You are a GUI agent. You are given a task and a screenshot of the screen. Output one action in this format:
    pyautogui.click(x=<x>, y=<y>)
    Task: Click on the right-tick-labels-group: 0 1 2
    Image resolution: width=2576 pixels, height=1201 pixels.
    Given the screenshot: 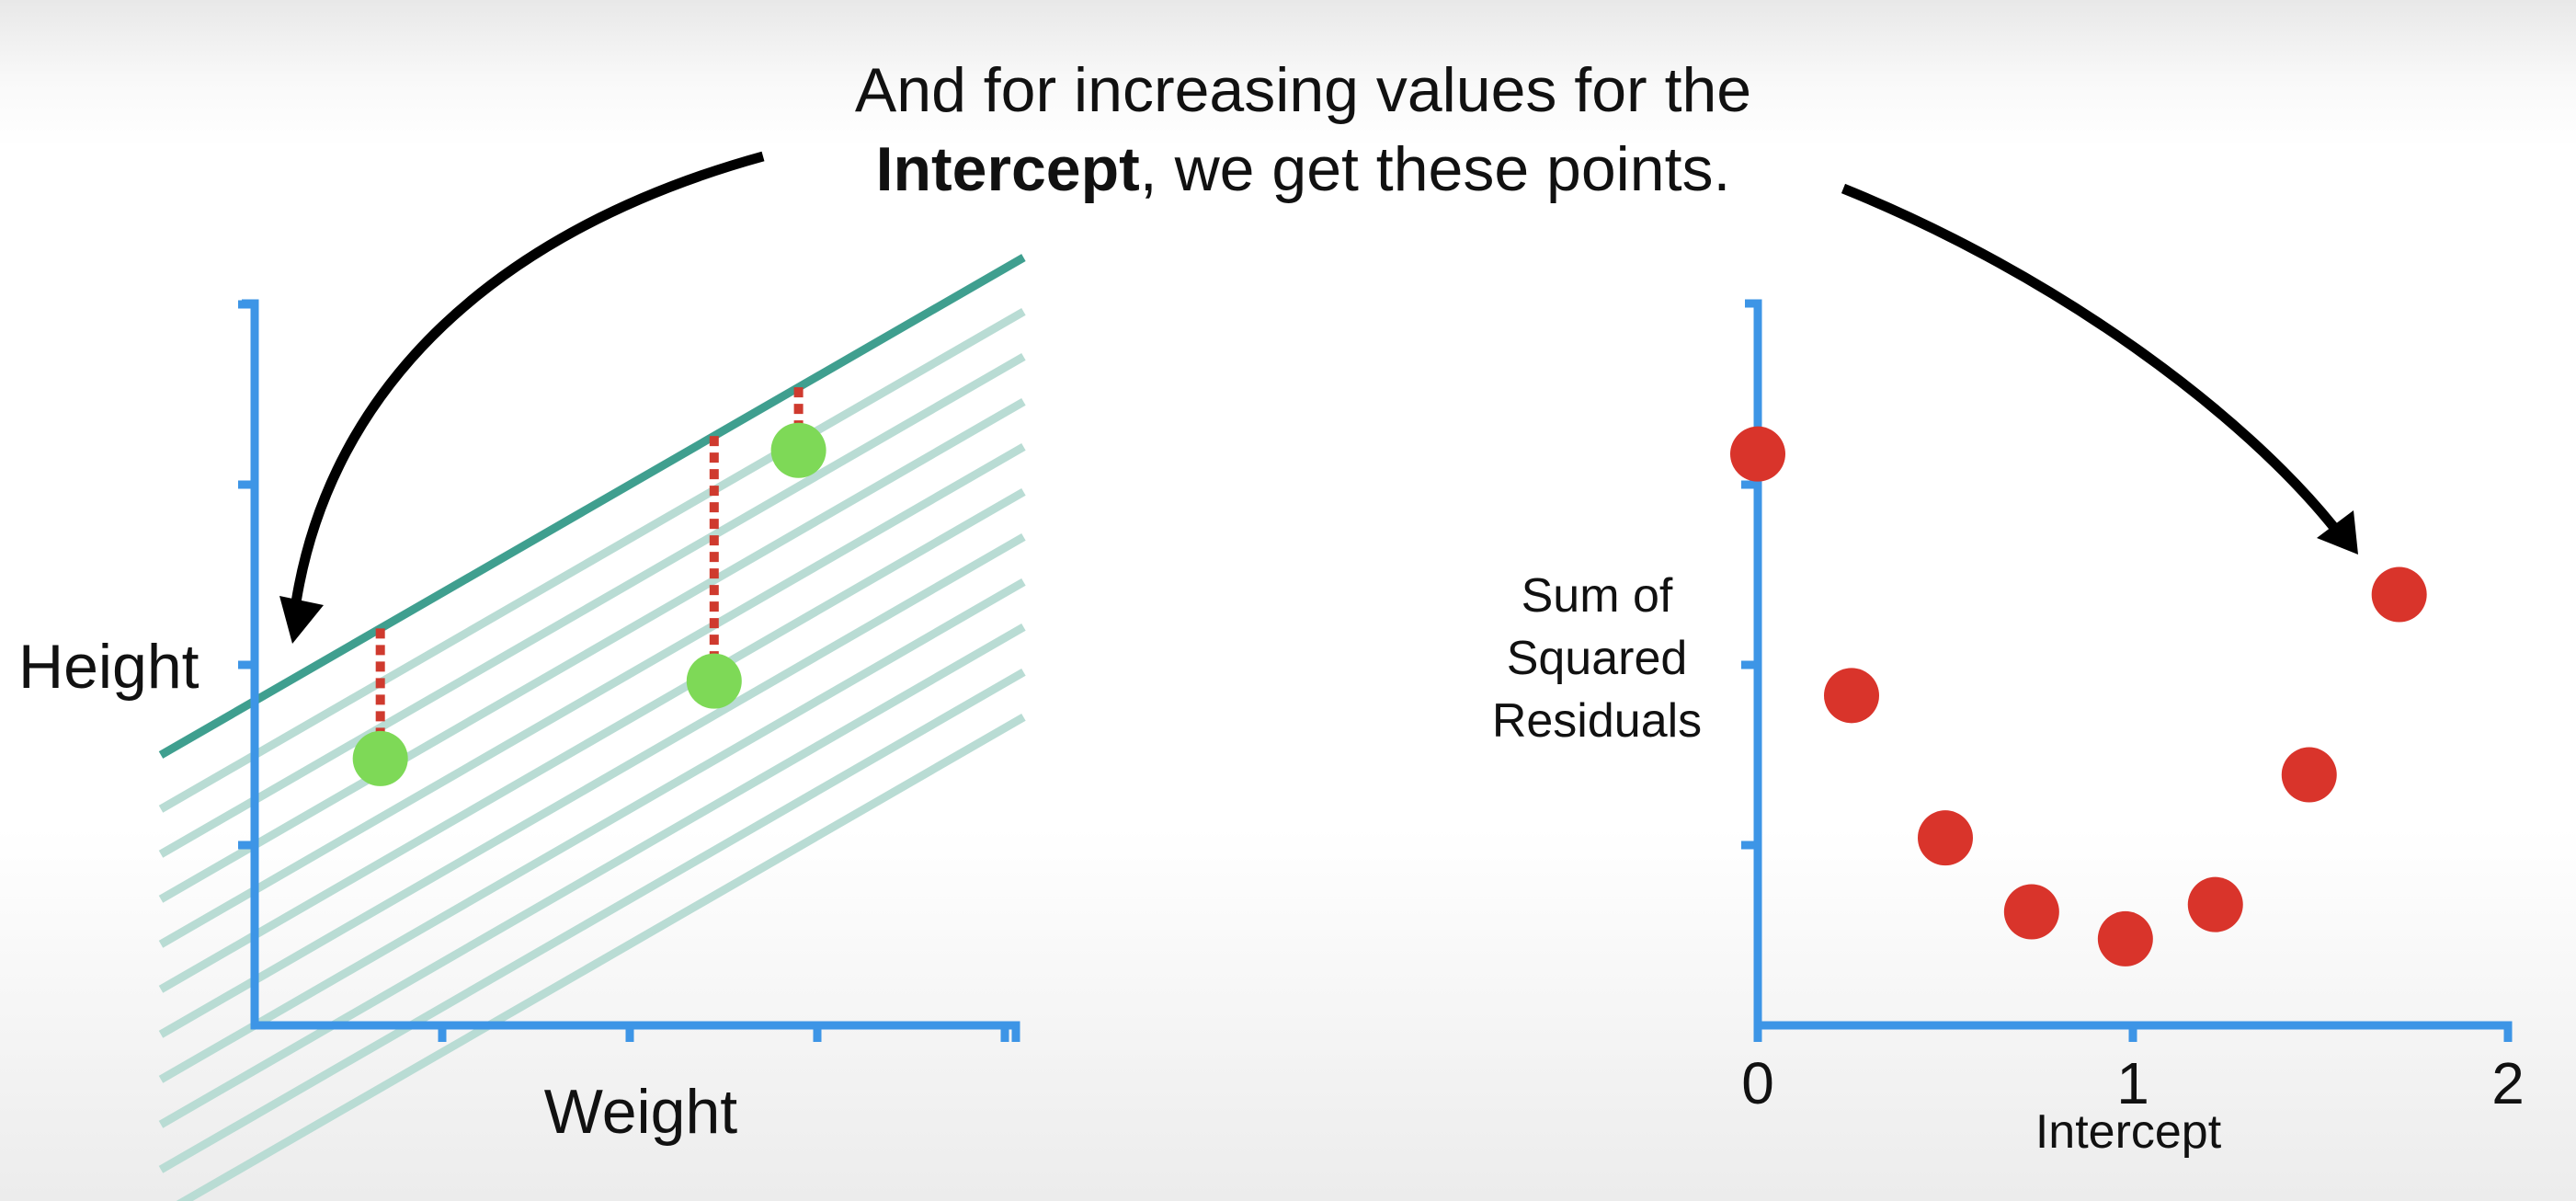 What is the action you would take?
    pyautogui.click(x=2133, y=1083)
    